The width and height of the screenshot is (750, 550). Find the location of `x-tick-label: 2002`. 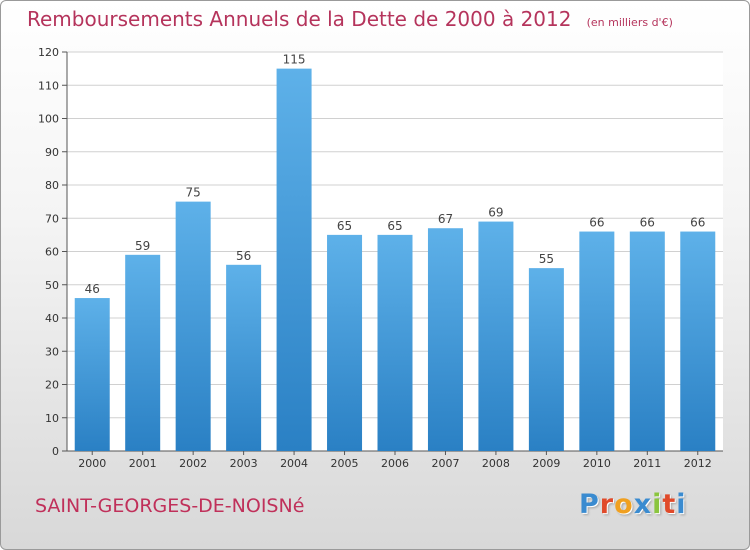

x-tick-label: 2002 is located at coordinates (193, 463).